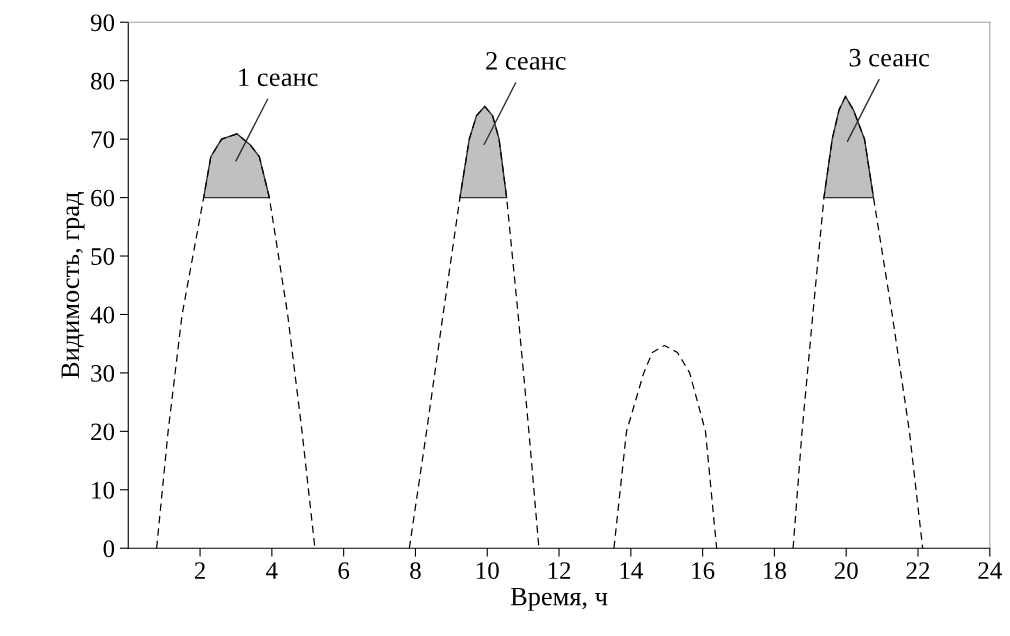 This screenshot has height=636, width=1010. What do you see at coordinates (344, 571) in the screenshot?
I see `x-tick-label: 6` at bounding box center [344, 571].